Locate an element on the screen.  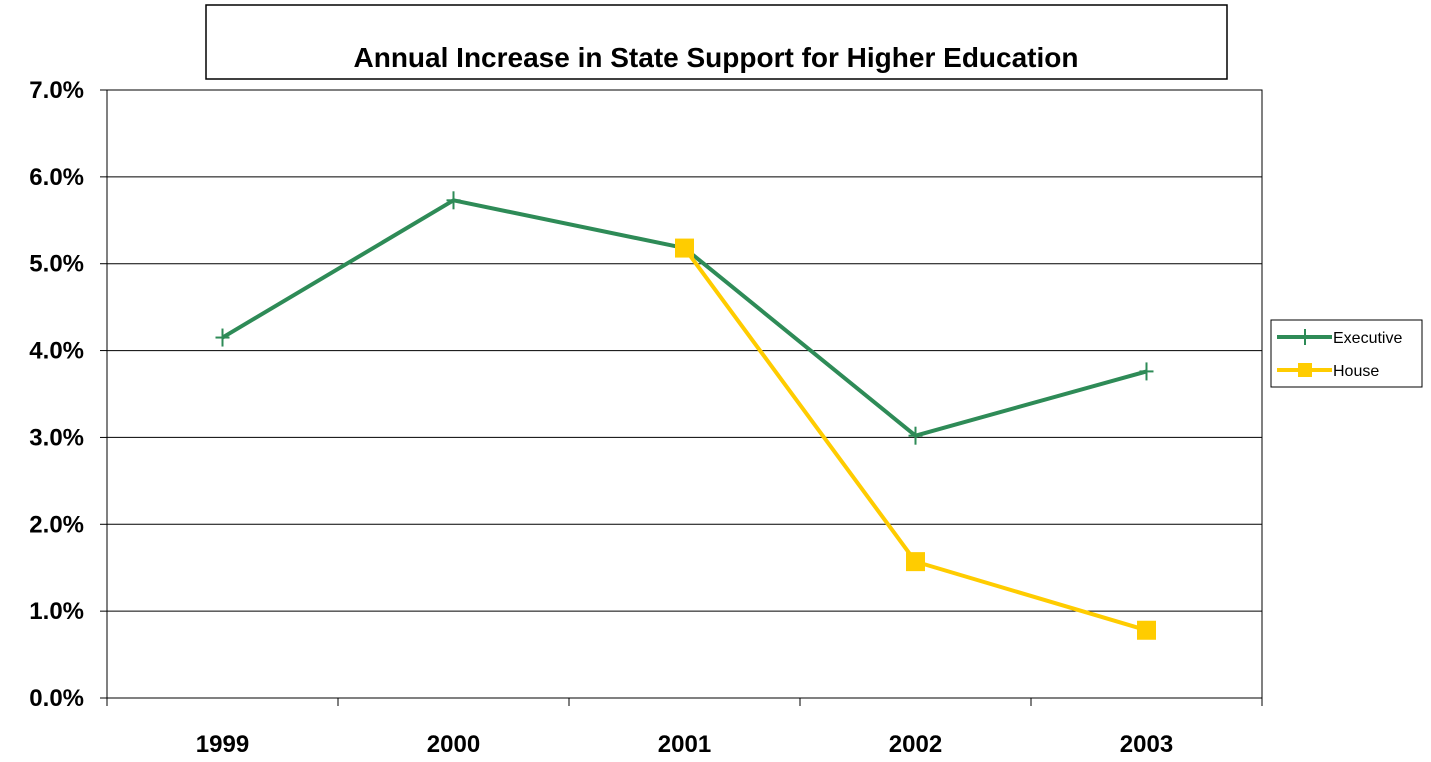
x-tick-label: 2001 is located at coordinates (684, 744).